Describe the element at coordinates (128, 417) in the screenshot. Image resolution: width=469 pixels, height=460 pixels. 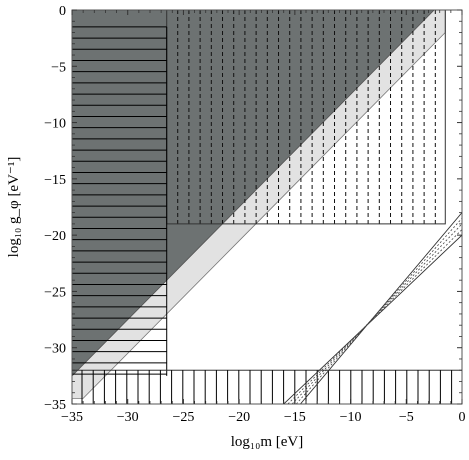
I see `x-tick-label: −30` at that location.